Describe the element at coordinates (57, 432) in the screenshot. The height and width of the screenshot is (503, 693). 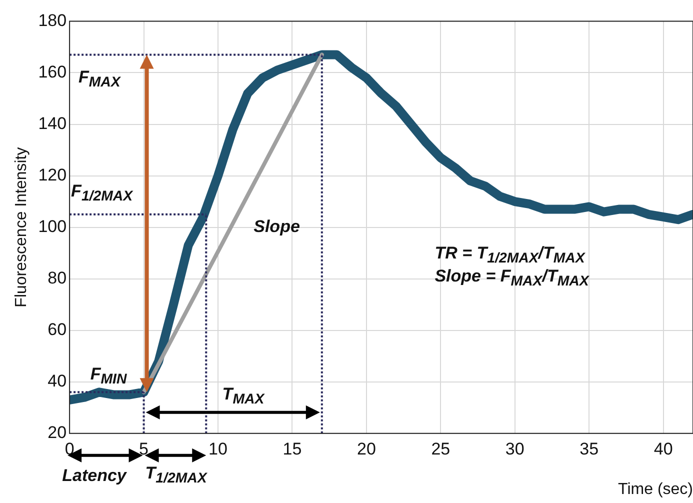
I see `y-tick-label: 20` at that location.